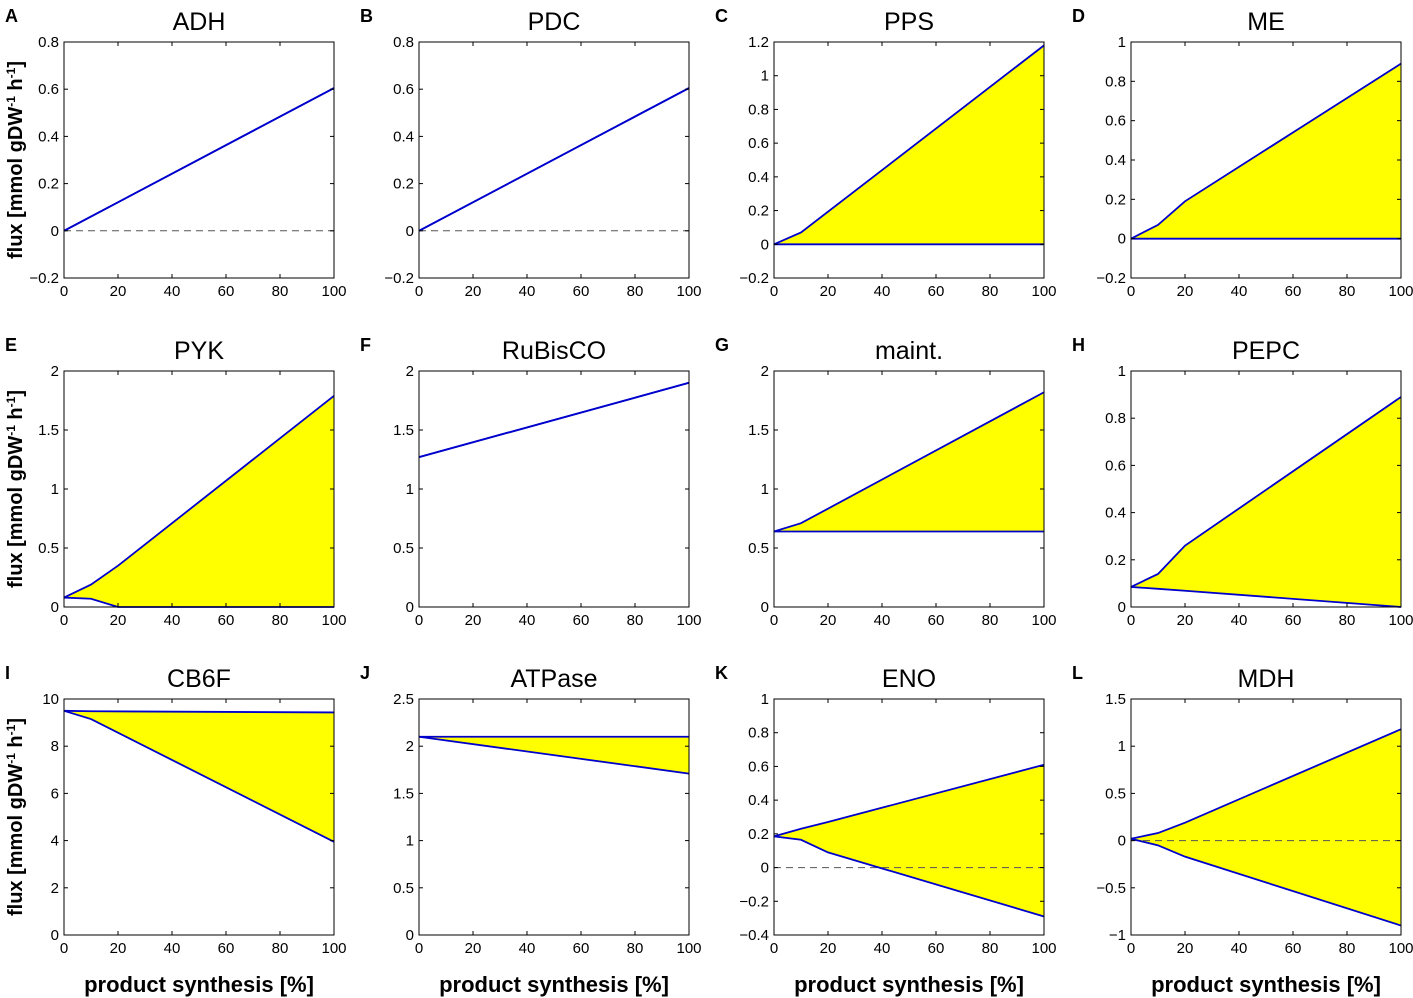 This screenshot has width=1413, height=998. I want to click on axes-box, so click(199, 817).